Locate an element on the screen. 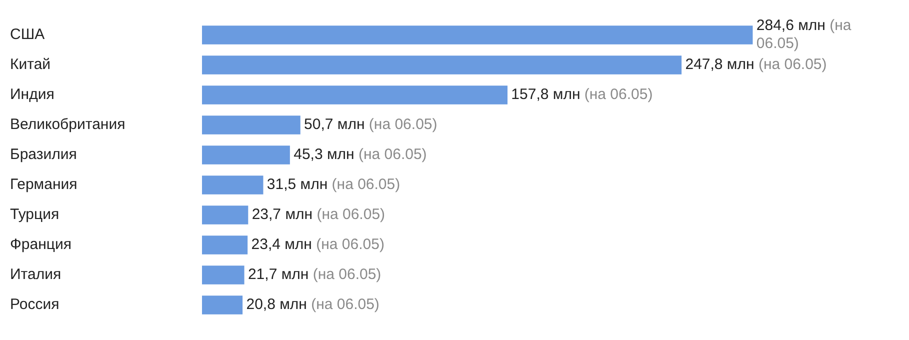 This screenshot has height=340, width=909. y-tick-label: США is located at coordinates (27, 35).